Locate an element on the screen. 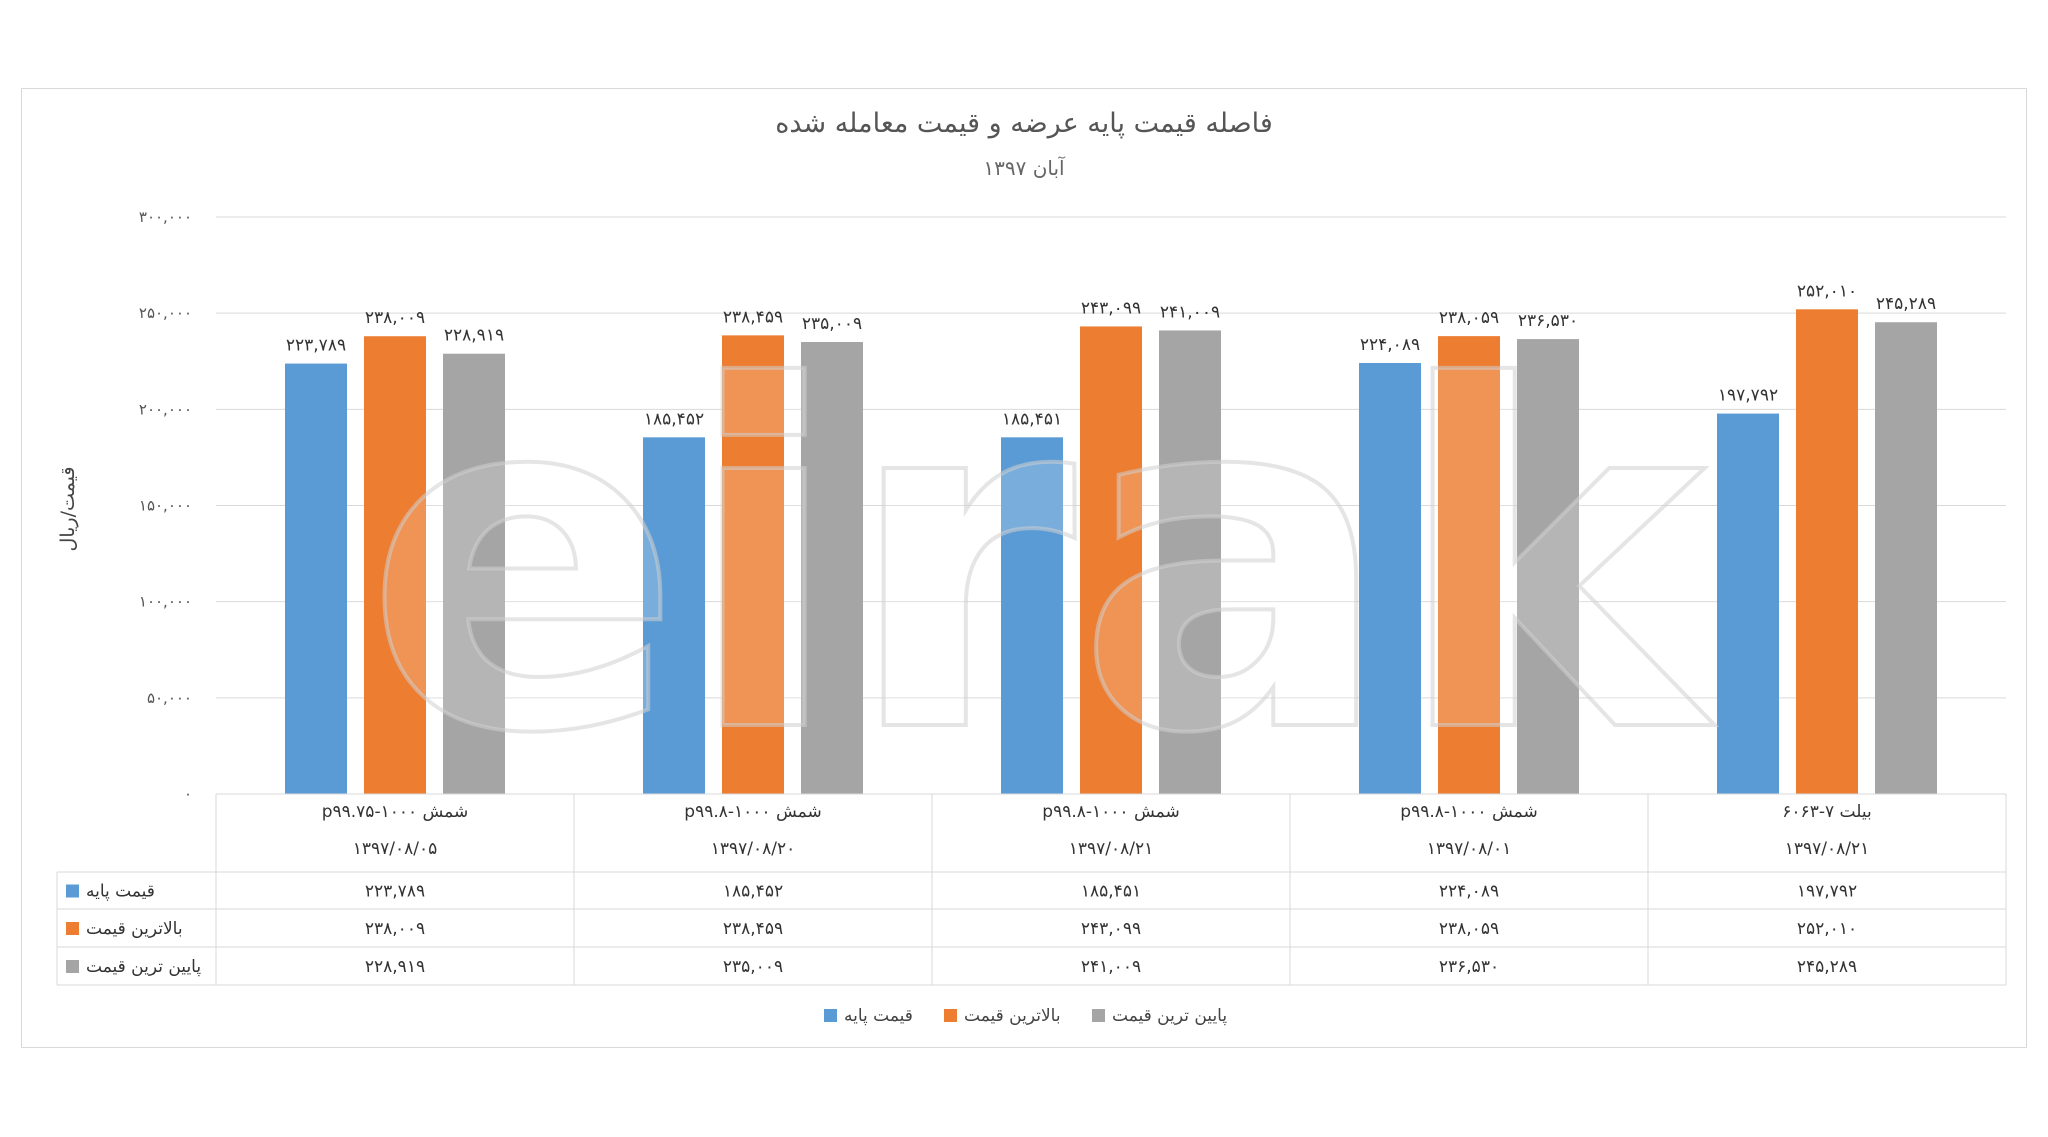 The width and height of the screenshot is (2048, 1137). legend-label: قیمت پایه is located at coordinates (878, 1016).